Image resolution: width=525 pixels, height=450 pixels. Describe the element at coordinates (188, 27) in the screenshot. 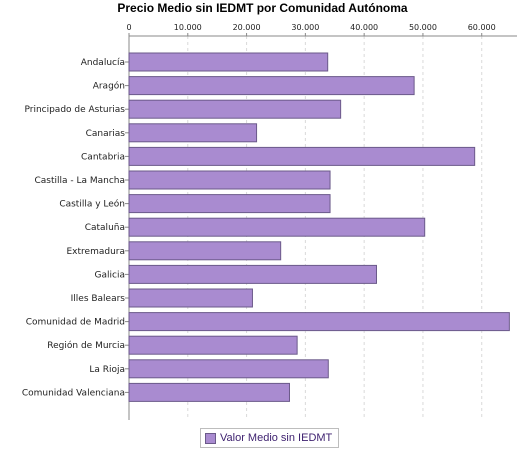

I see `x-tick-label: 10.000` at that location.